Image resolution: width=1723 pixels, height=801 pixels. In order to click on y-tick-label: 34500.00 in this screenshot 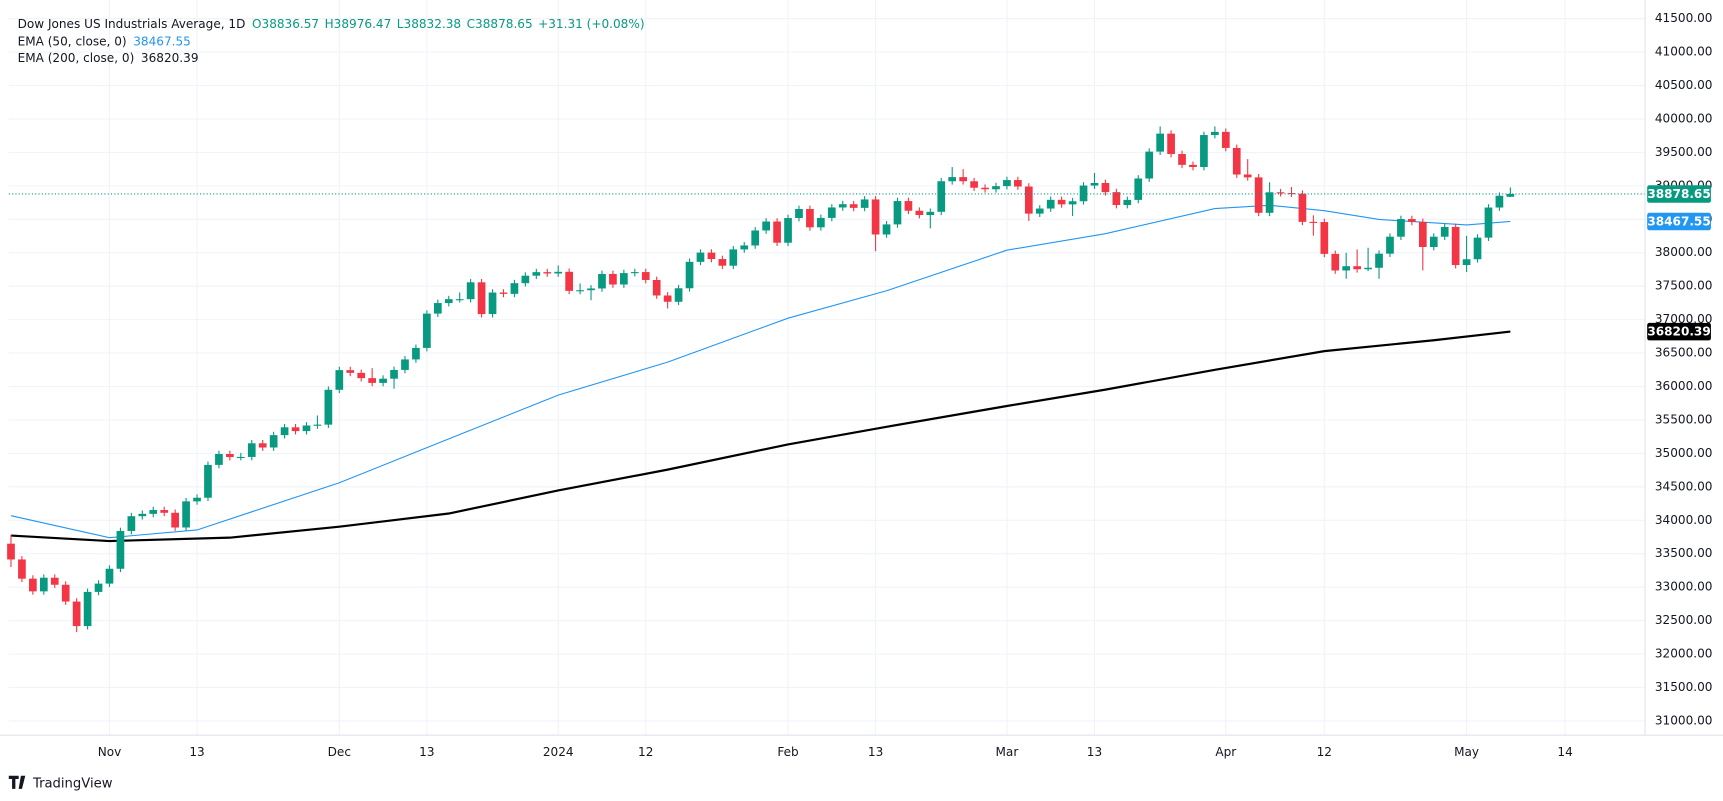, I will do `click(1684, 486)`.